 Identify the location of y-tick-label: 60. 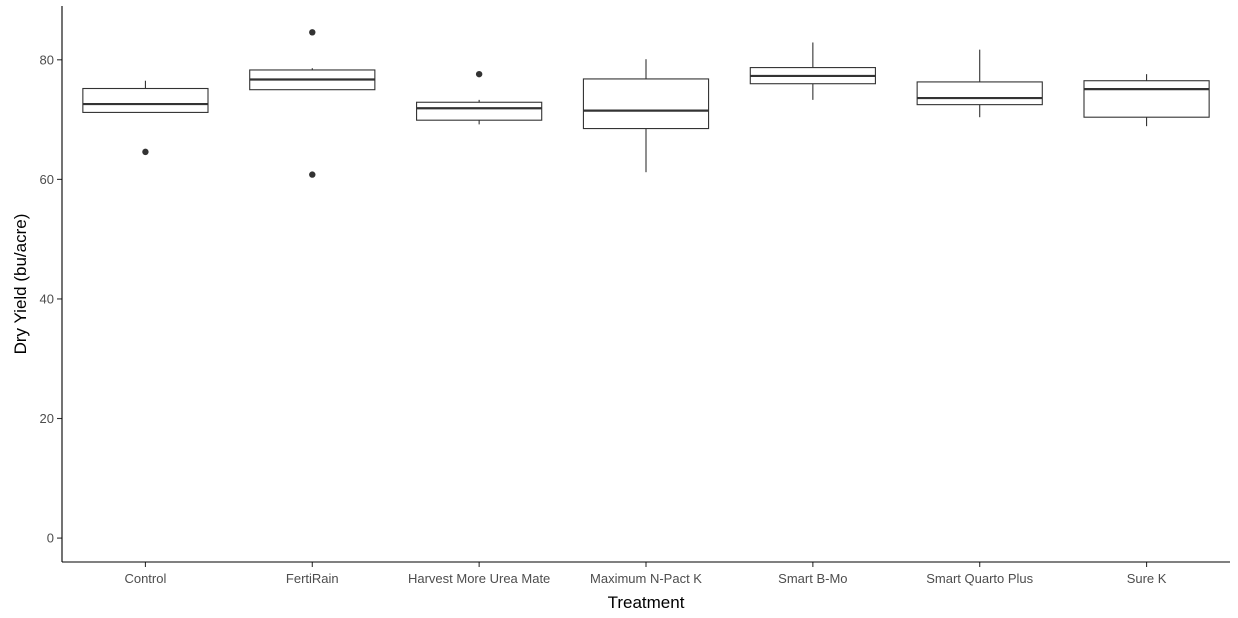
(47, 179).